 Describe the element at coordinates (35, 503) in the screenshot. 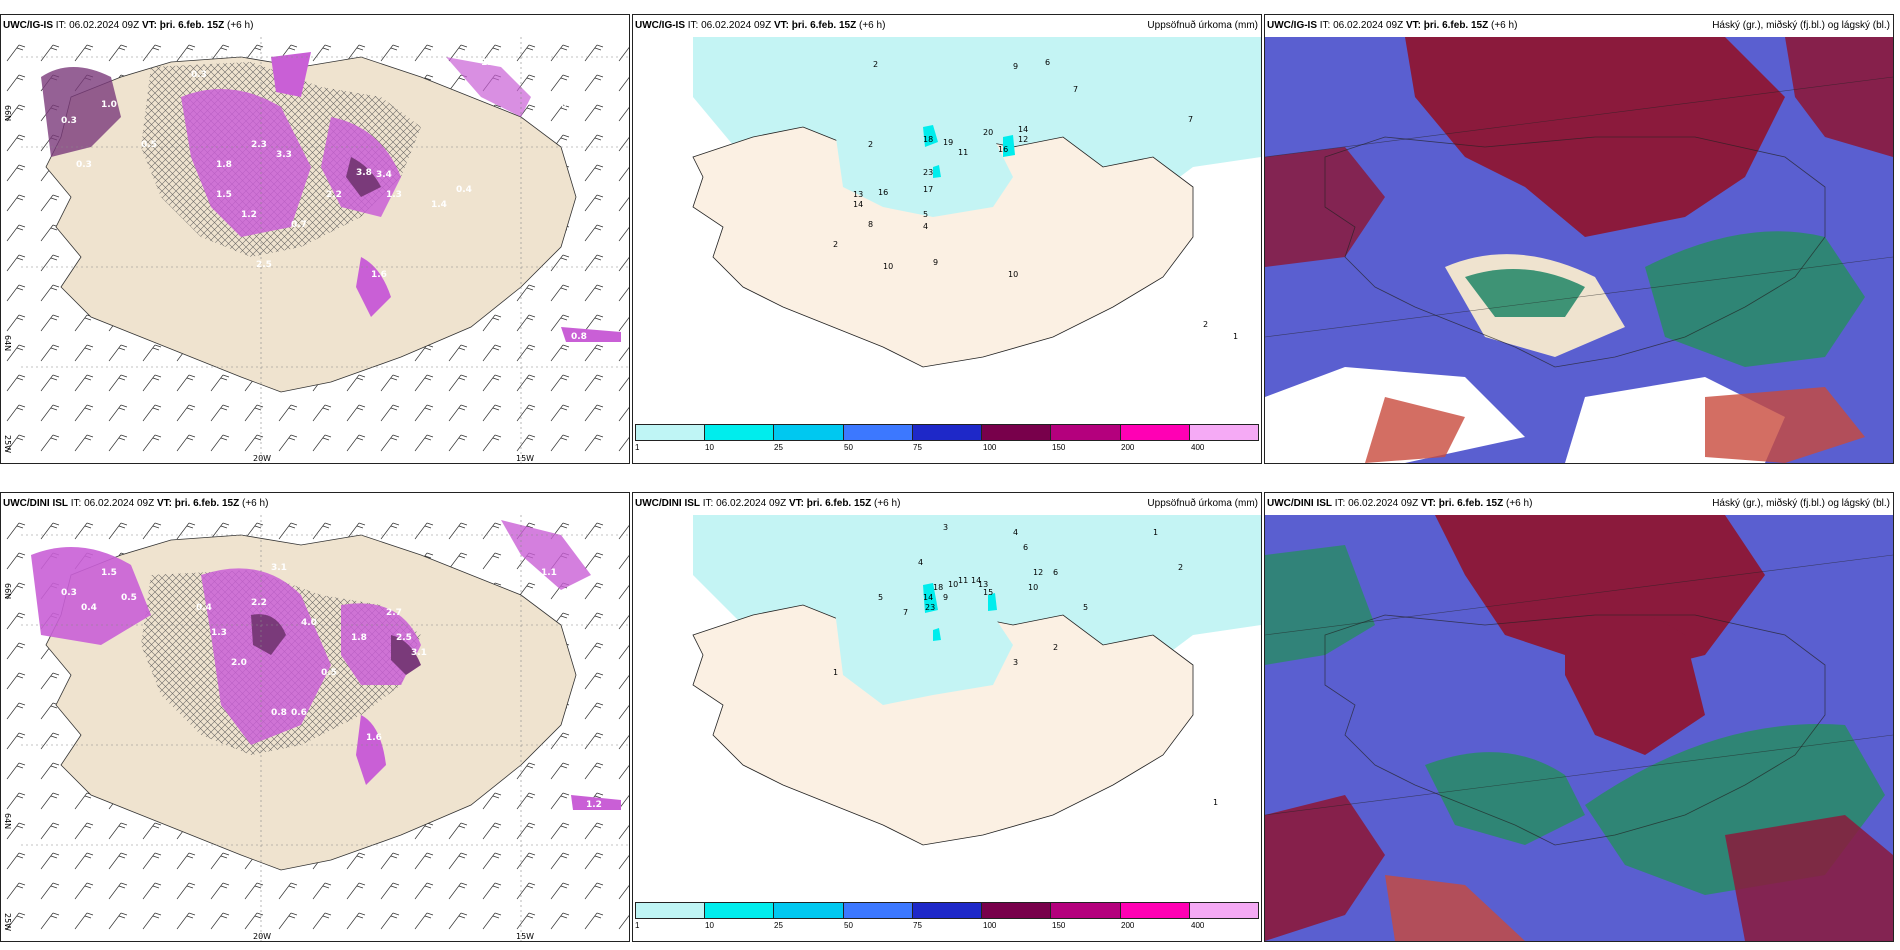

I see `model-name: UWC/DINI ISL` at that location.